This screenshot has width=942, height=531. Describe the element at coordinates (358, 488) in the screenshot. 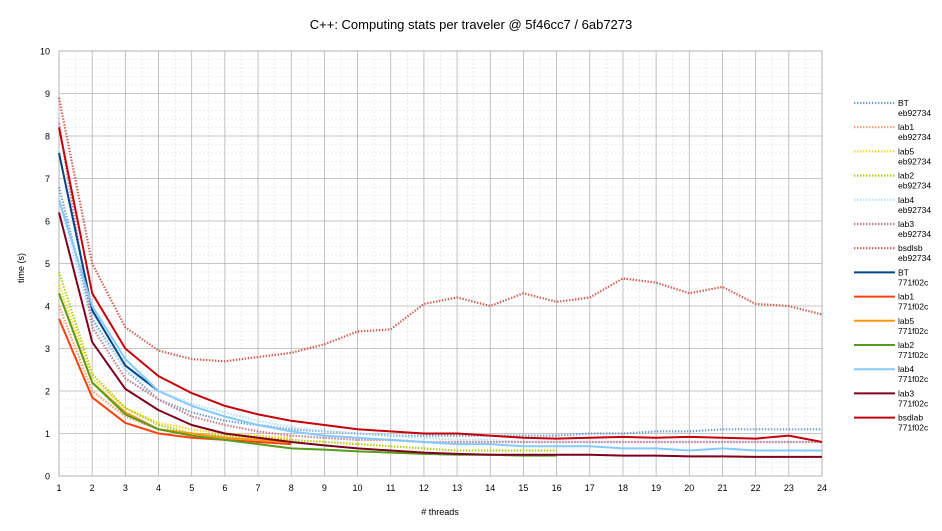

I see `x-tick-label: 10` at that location.